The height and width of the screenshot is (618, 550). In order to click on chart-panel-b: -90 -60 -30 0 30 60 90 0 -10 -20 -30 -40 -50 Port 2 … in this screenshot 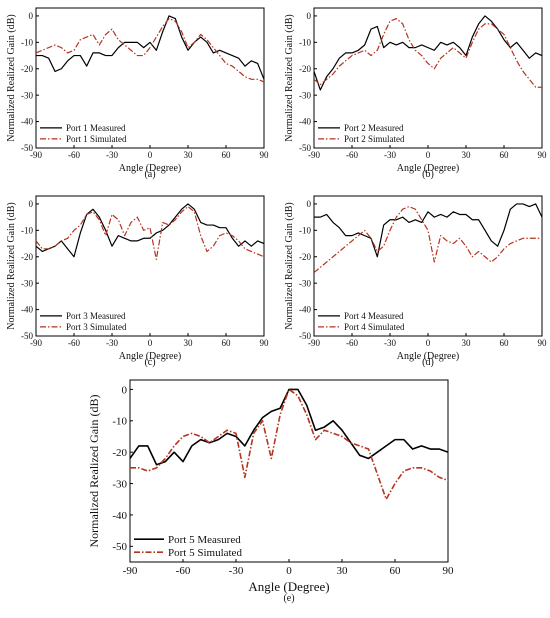, I will do `click(415, 93)`.